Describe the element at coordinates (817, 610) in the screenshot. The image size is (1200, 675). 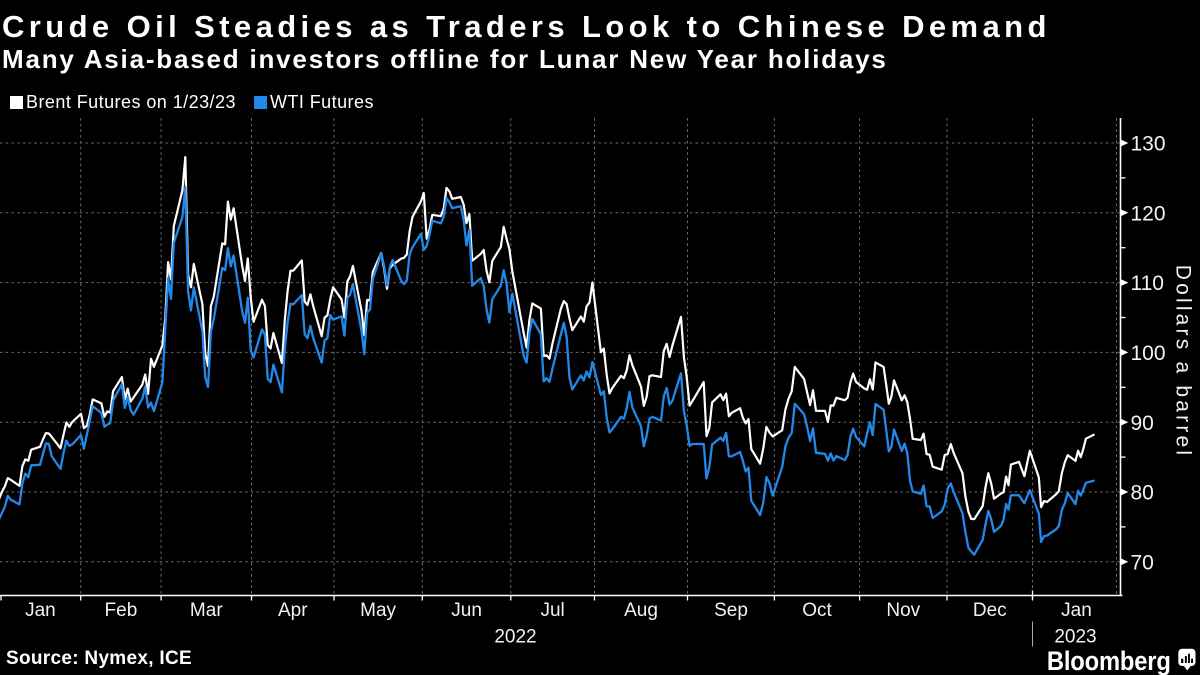
I see `svg-text: Oct` at that location.